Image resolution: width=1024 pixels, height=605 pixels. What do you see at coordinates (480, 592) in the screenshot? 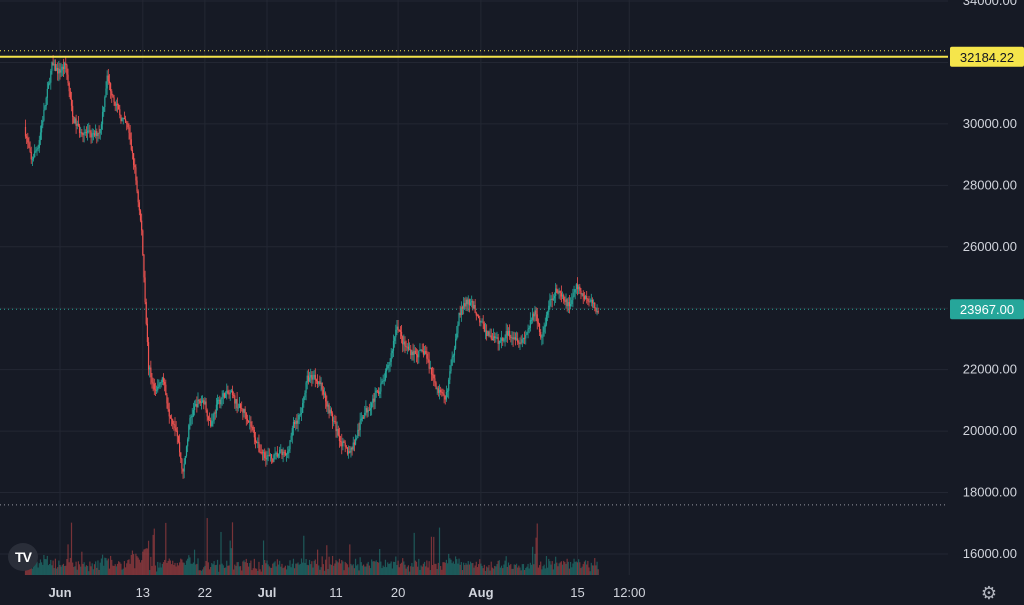
I see `x-tick-label: Aug` at bounding box center [480, 592].